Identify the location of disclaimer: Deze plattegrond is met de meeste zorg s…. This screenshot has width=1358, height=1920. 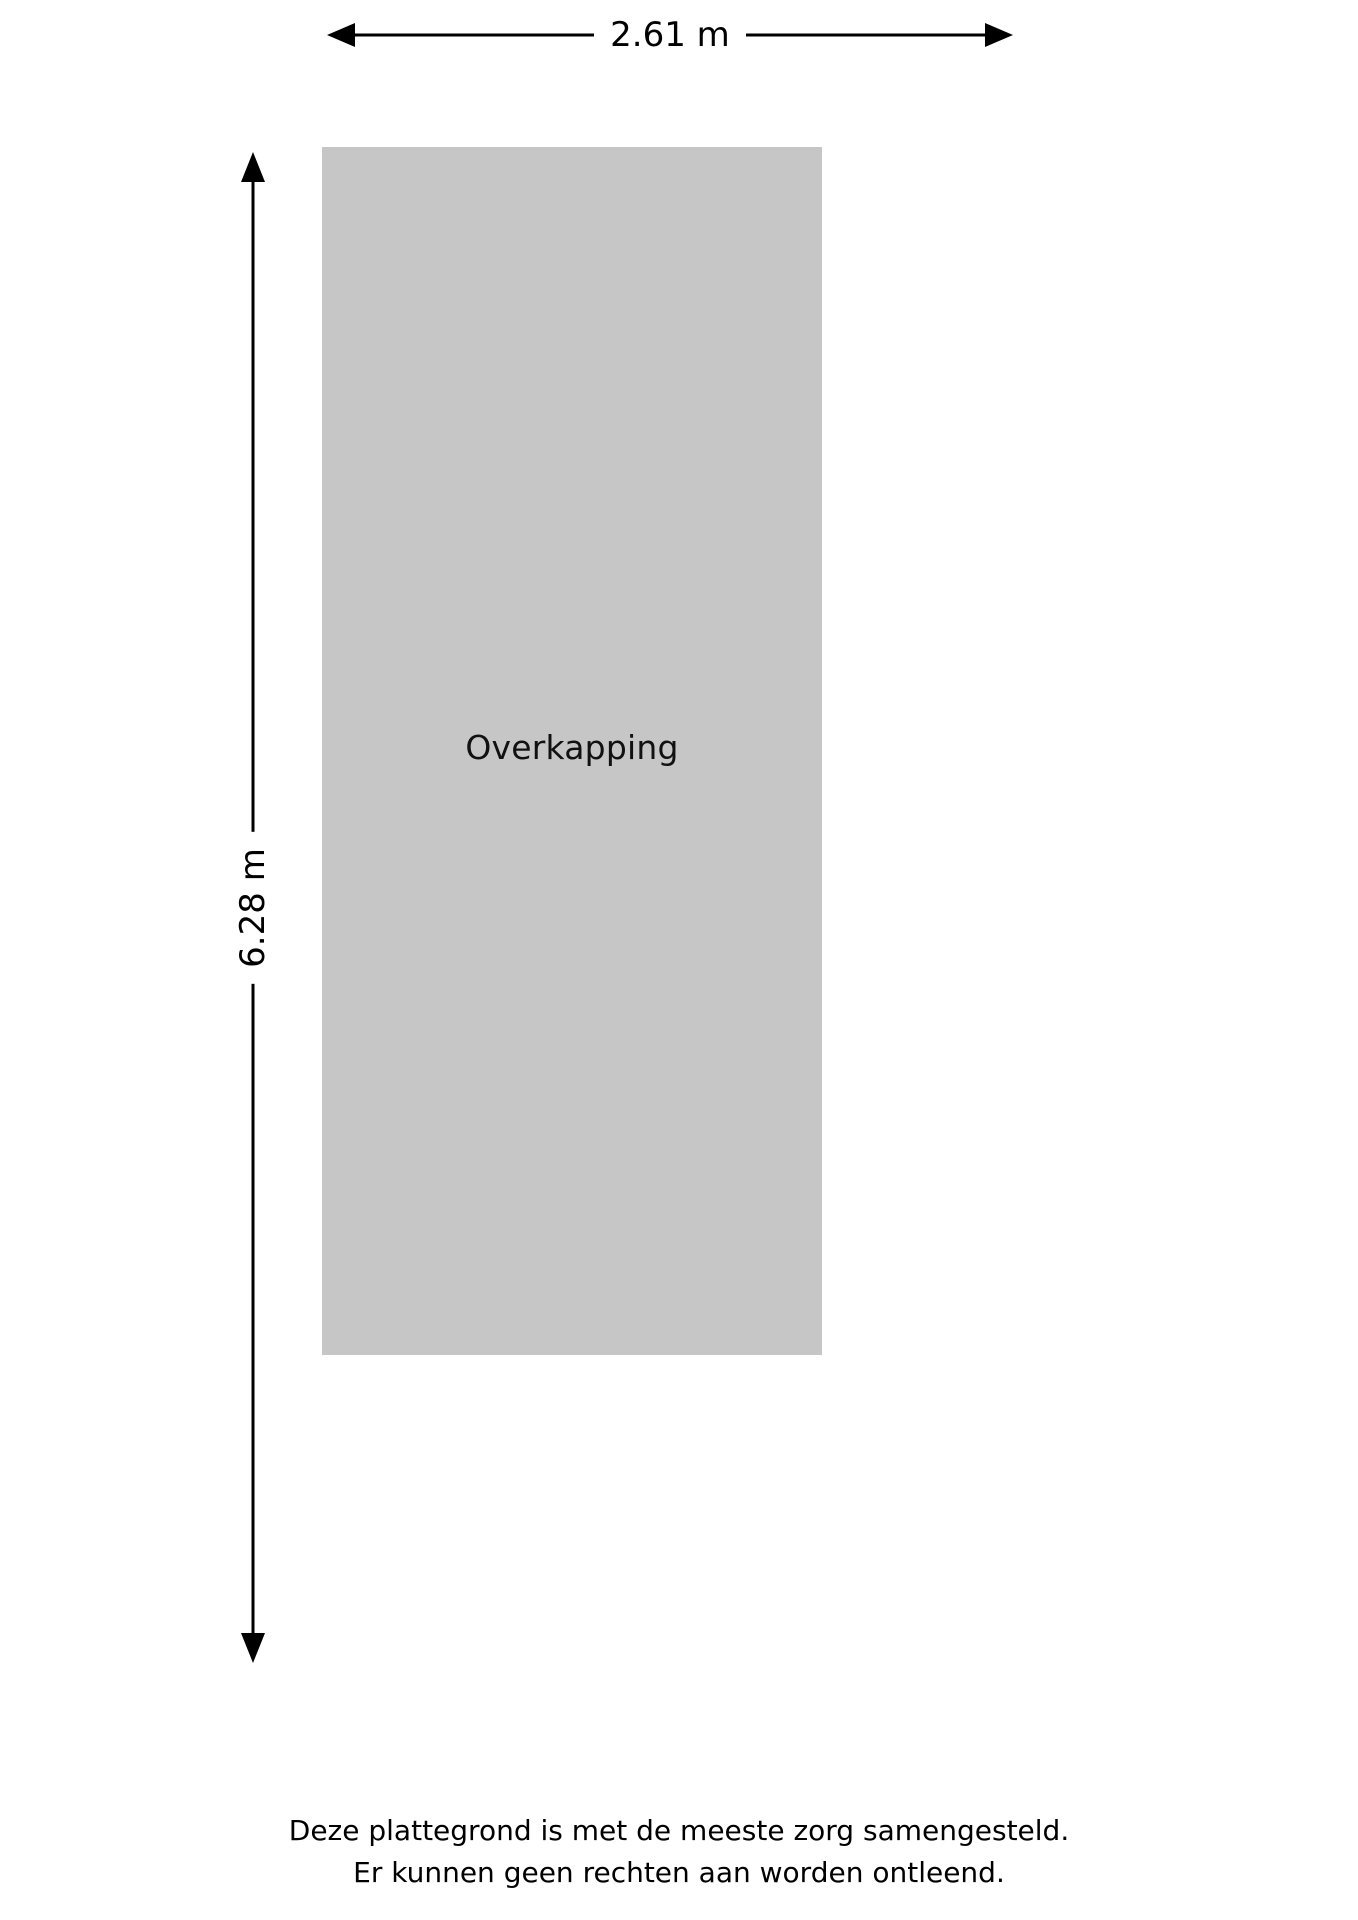
(679, 1852).